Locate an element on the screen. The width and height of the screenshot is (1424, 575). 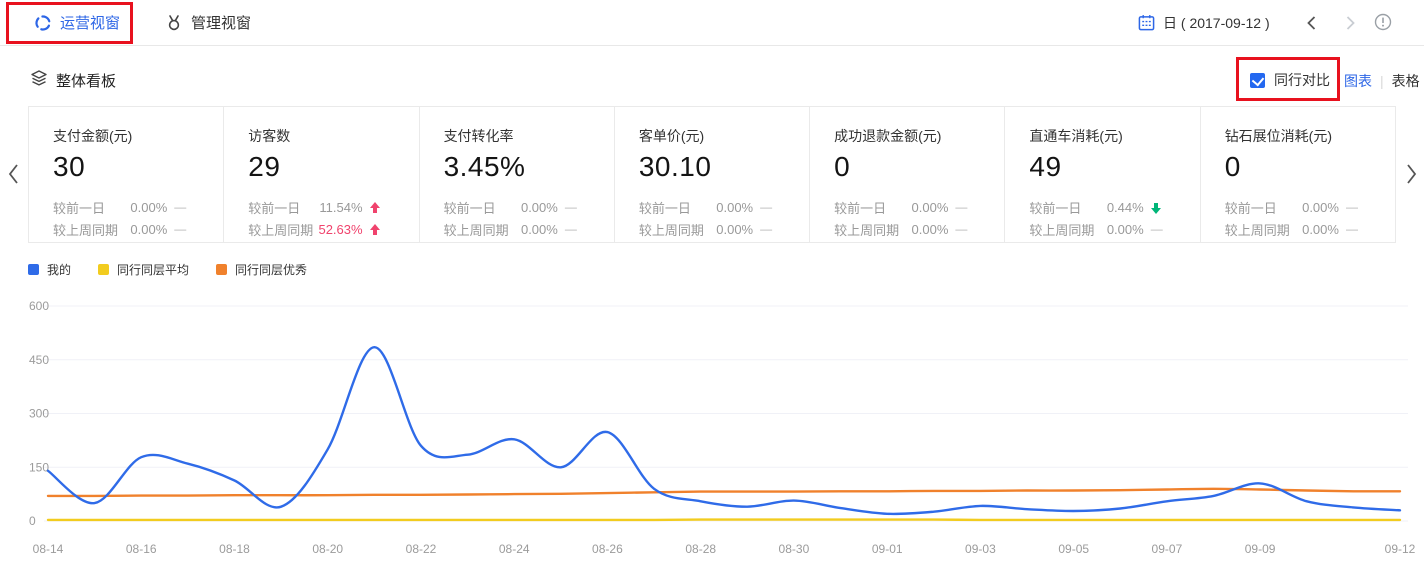
trend-down-icon is located at coordinates (1157, 207).